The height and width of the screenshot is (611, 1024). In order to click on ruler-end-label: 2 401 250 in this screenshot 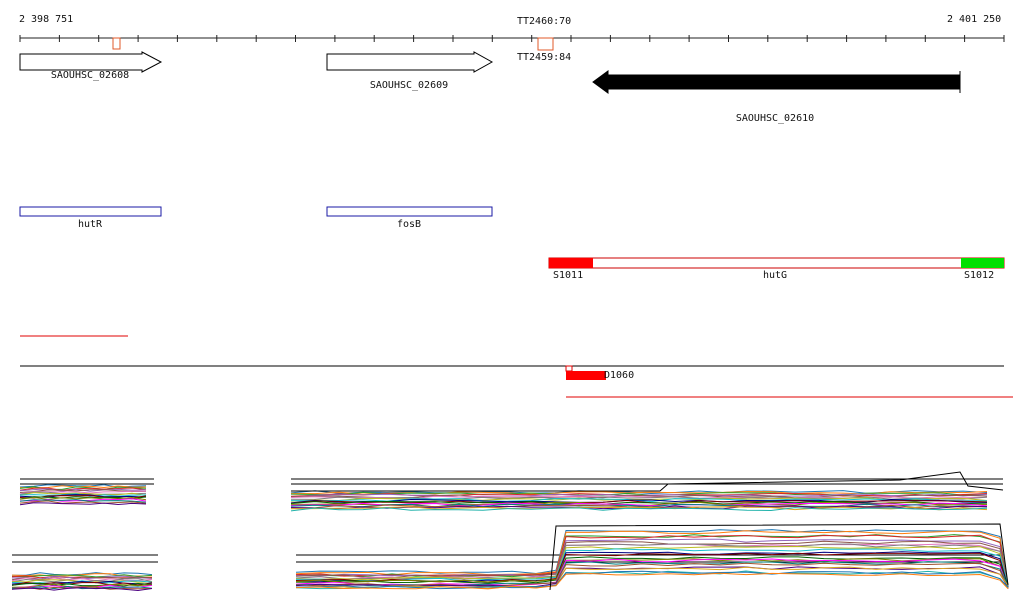, I will do `click(974, 19)`.